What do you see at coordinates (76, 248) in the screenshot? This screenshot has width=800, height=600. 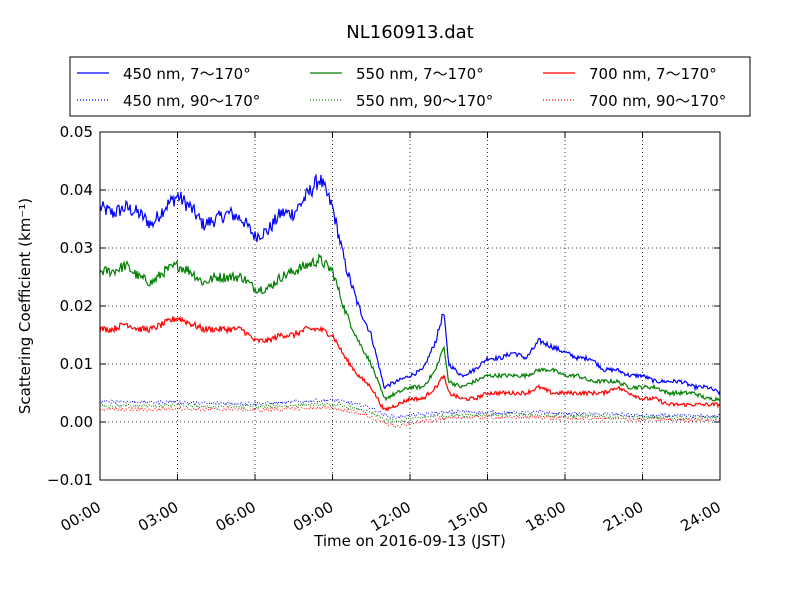 I see `y-tick-label: 0.03` at bounding box center [76, 248].